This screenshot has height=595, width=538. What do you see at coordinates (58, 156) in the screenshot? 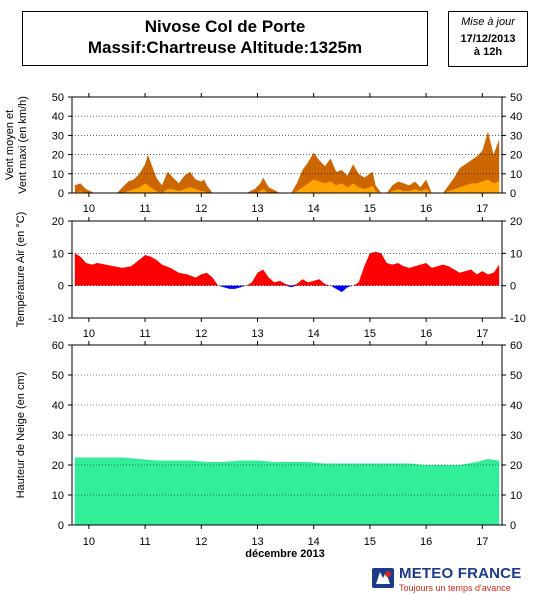
I see `wind-ytick-label-left: 20` at bounding box center [58, 156].